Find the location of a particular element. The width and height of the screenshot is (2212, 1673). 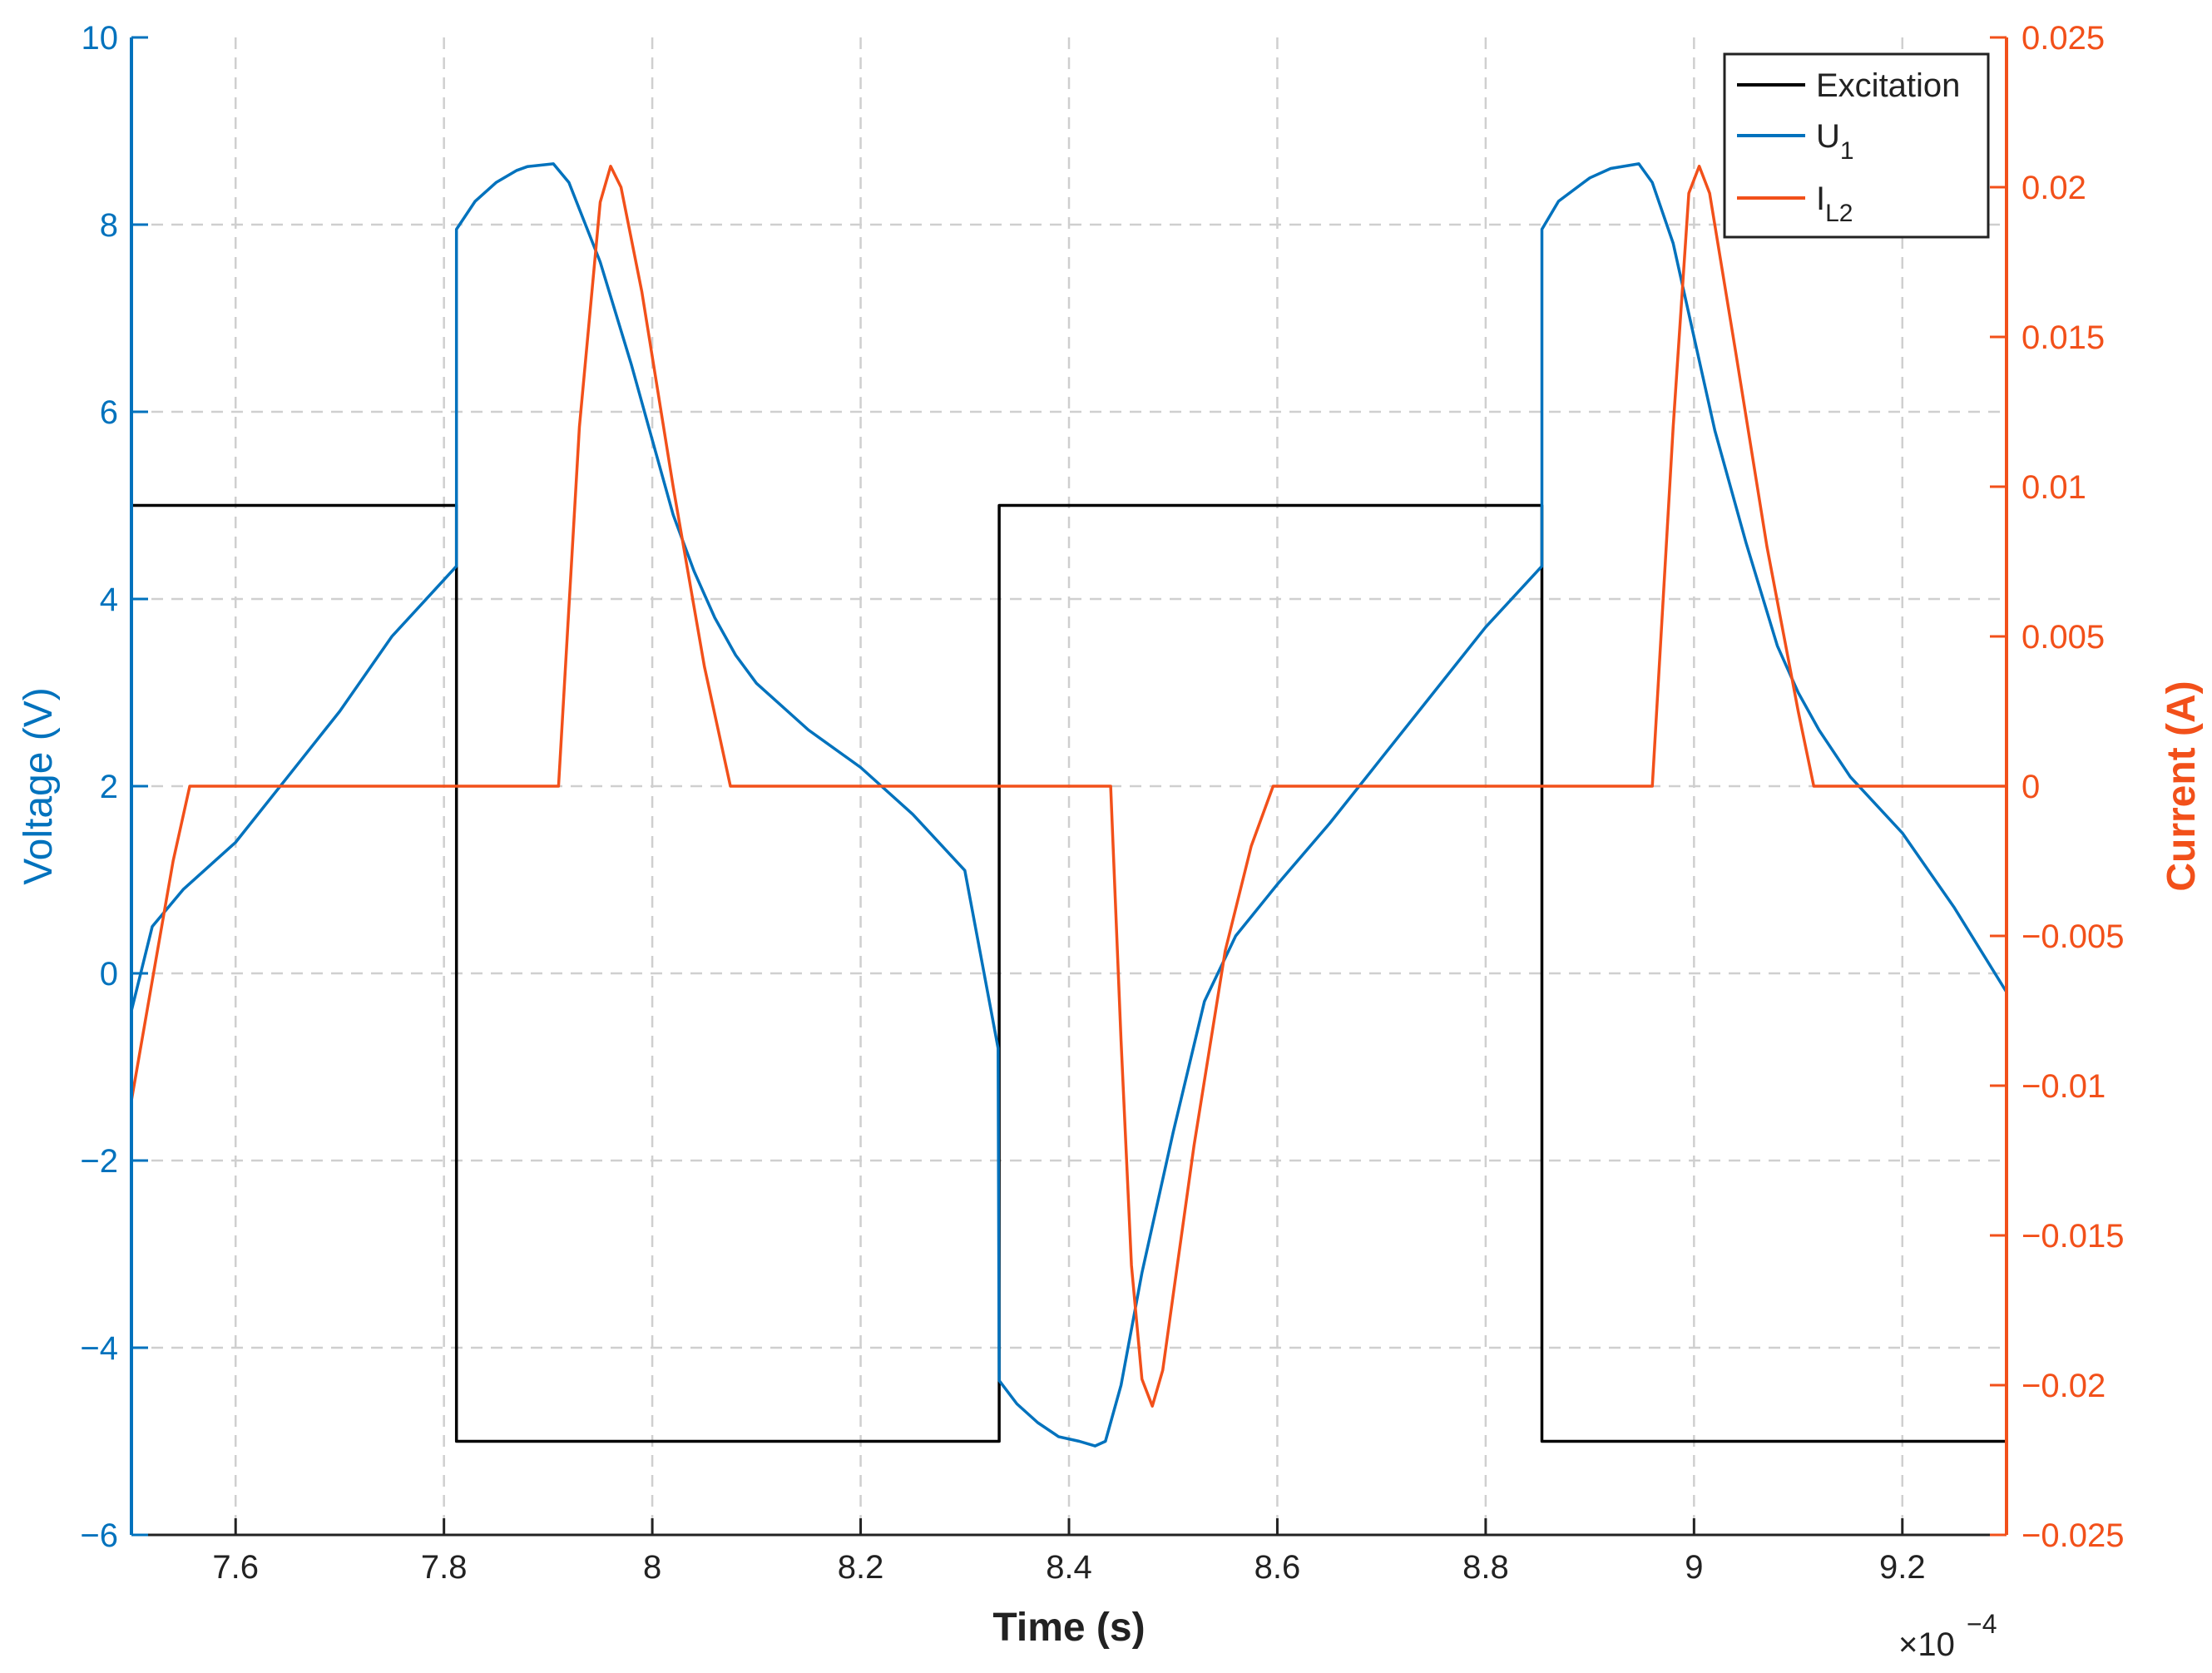

y-left-tick-label: 2 is located at coordinates (109, 787).